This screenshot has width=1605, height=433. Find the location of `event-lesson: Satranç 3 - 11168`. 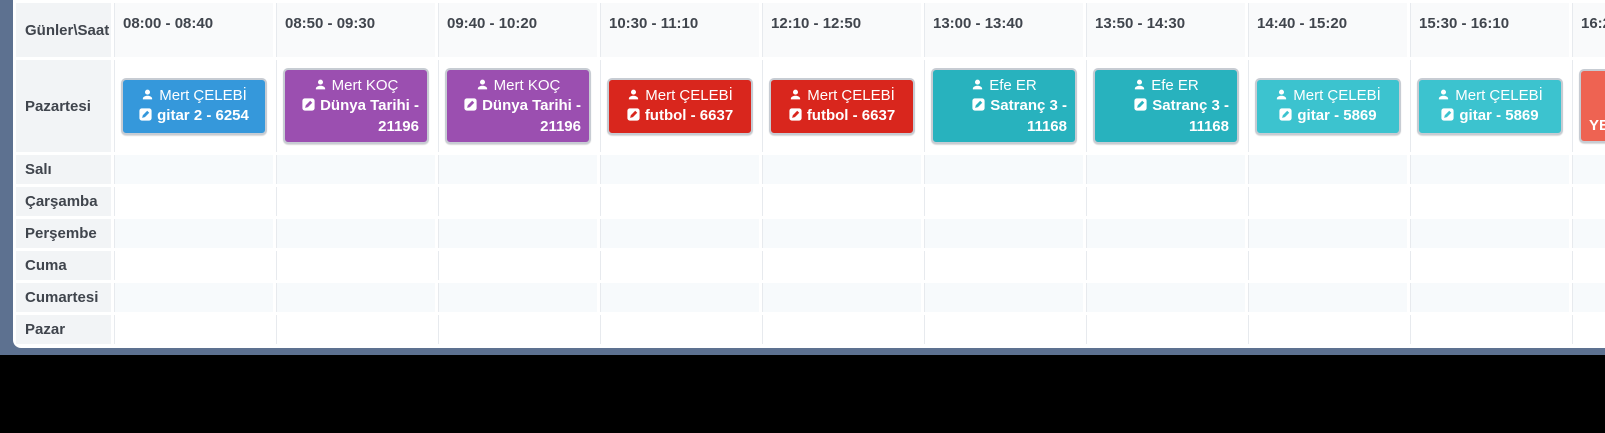

event-lesson: Satranç 3 - 11168 is located at coordinates (1004, 116).